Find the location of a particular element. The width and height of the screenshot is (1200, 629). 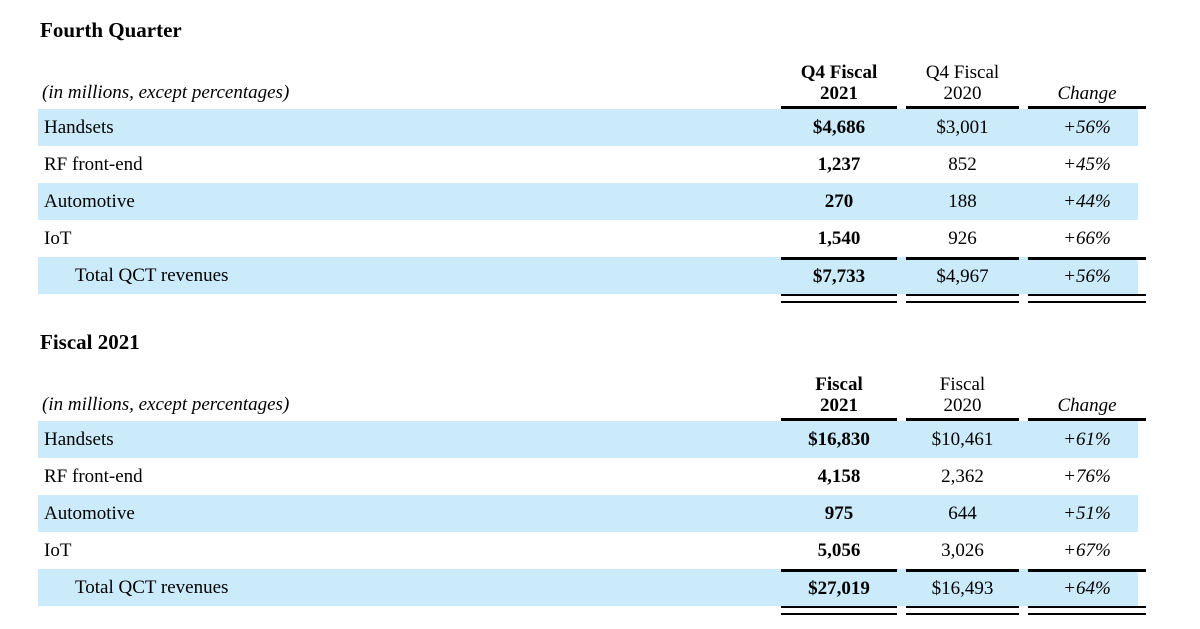

table-row-automotive: Automotive 975 644 +51% is located at coordinates (588, 513).